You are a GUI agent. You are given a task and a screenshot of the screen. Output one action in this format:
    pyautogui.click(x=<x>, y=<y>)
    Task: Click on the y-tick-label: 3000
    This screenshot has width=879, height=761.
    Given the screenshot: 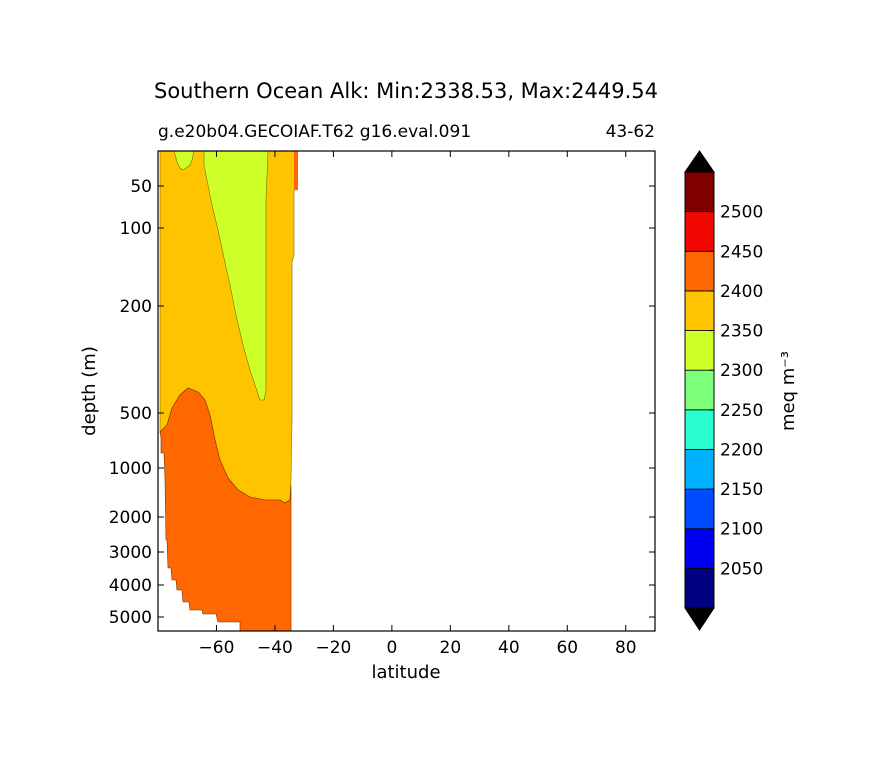 What is the action you would take?
    pyautogui.click(x=130, y=553)
    